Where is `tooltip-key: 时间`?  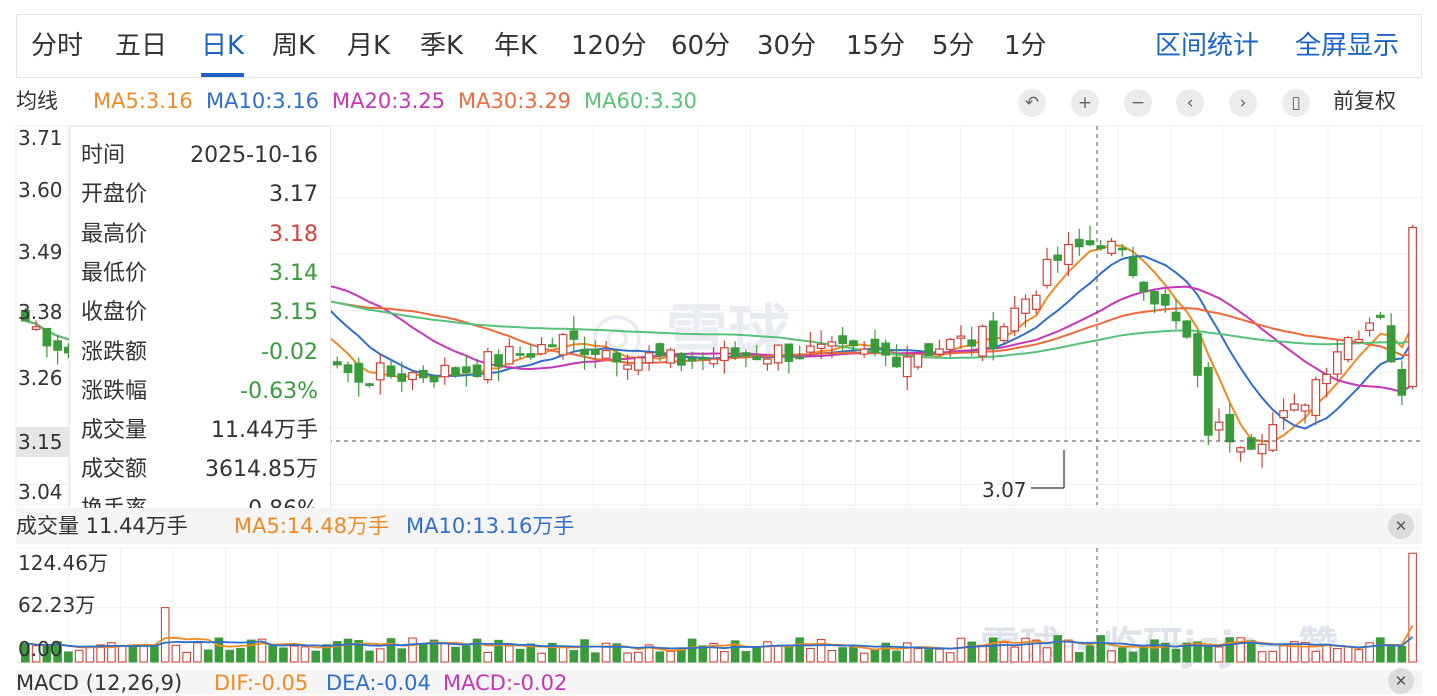 tooltip-key: 时间 is located at coordinates (103, 155).